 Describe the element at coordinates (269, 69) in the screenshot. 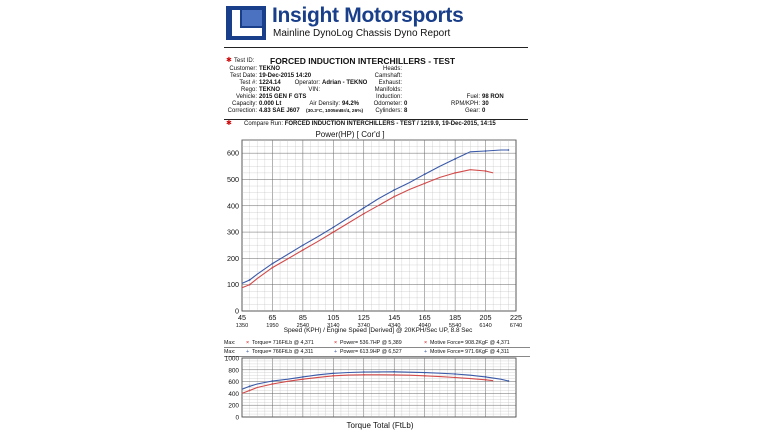

I see `customer-value: TEKNO` at that location.